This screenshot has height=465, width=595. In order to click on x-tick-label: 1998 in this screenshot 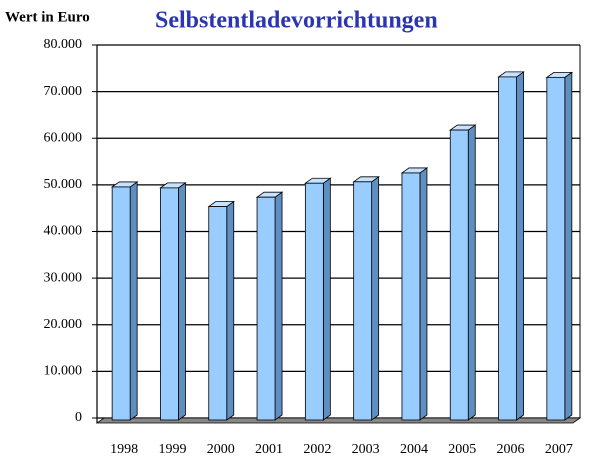, I will do `click(124, 449)`.